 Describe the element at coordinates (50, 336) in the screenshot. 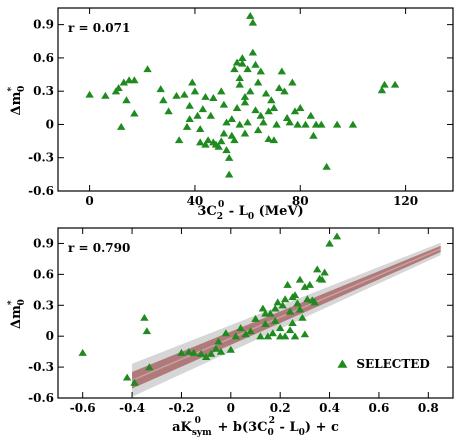

I see `y-tick-label: 0` at that location.